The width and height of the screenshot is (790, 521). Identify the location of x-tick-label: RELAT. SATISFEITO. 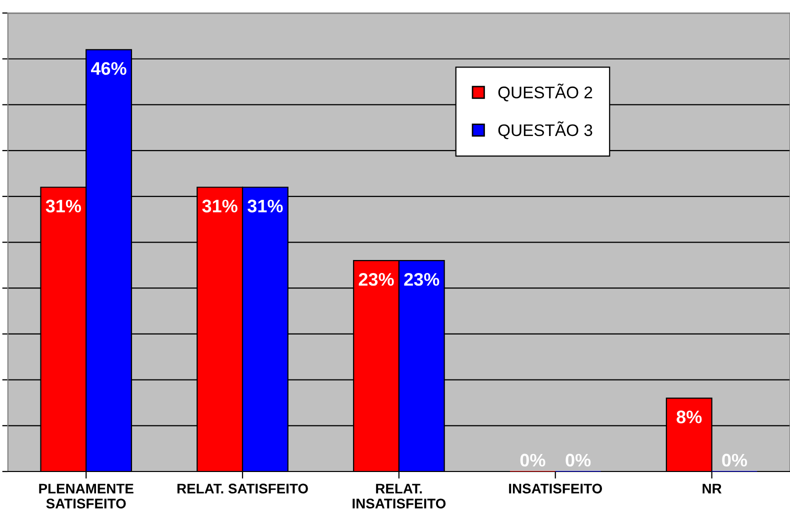
(242, 489).